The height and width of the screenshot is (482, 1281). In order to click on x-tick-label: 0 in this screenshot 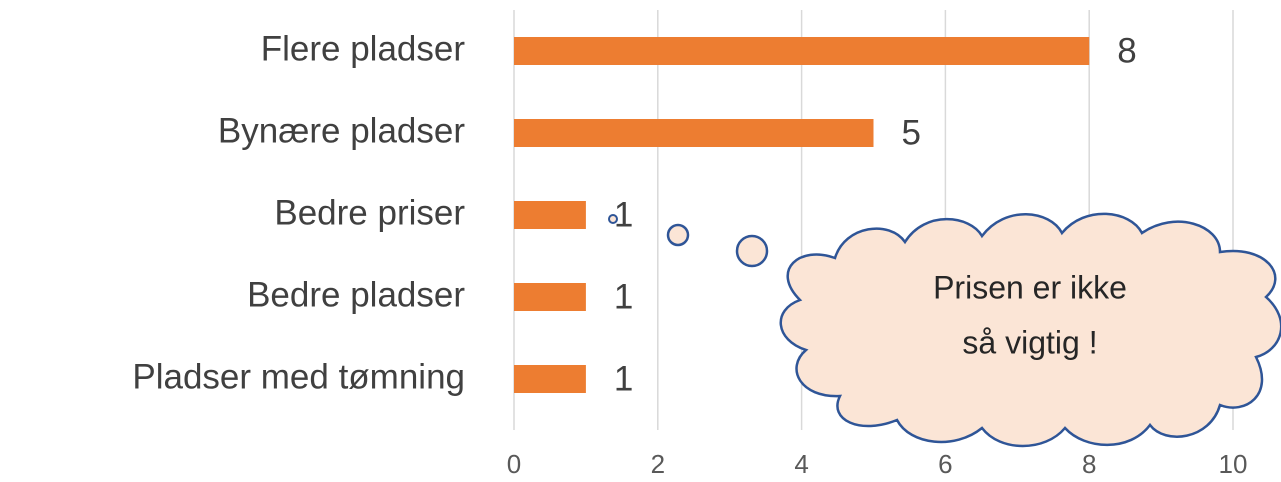, I will do `click(514, 464)`.